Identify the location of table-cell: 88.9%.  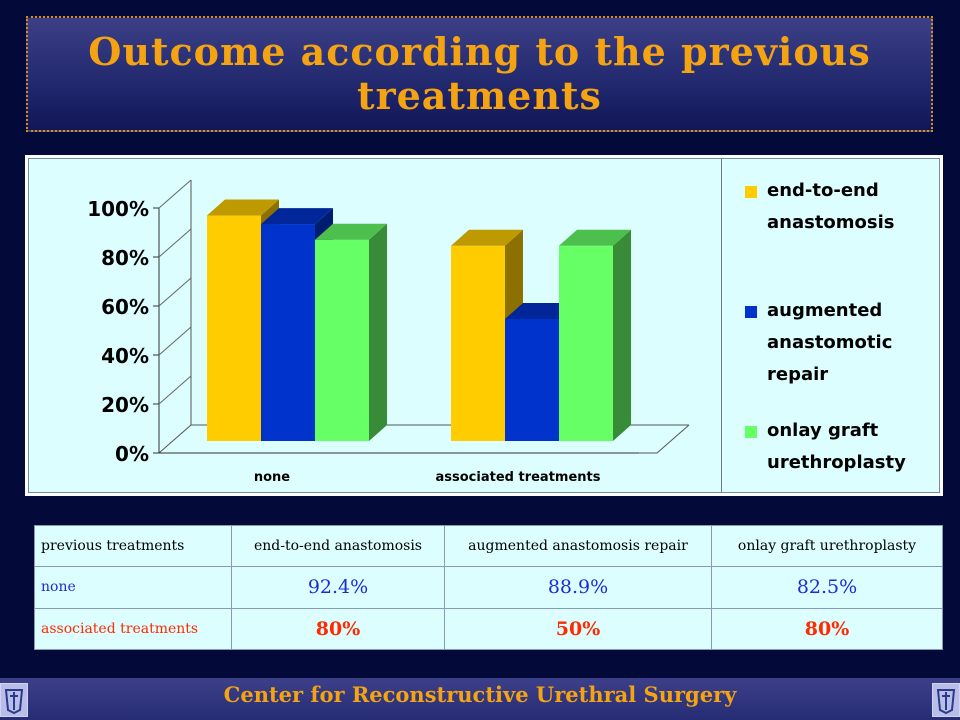
(578, 587).